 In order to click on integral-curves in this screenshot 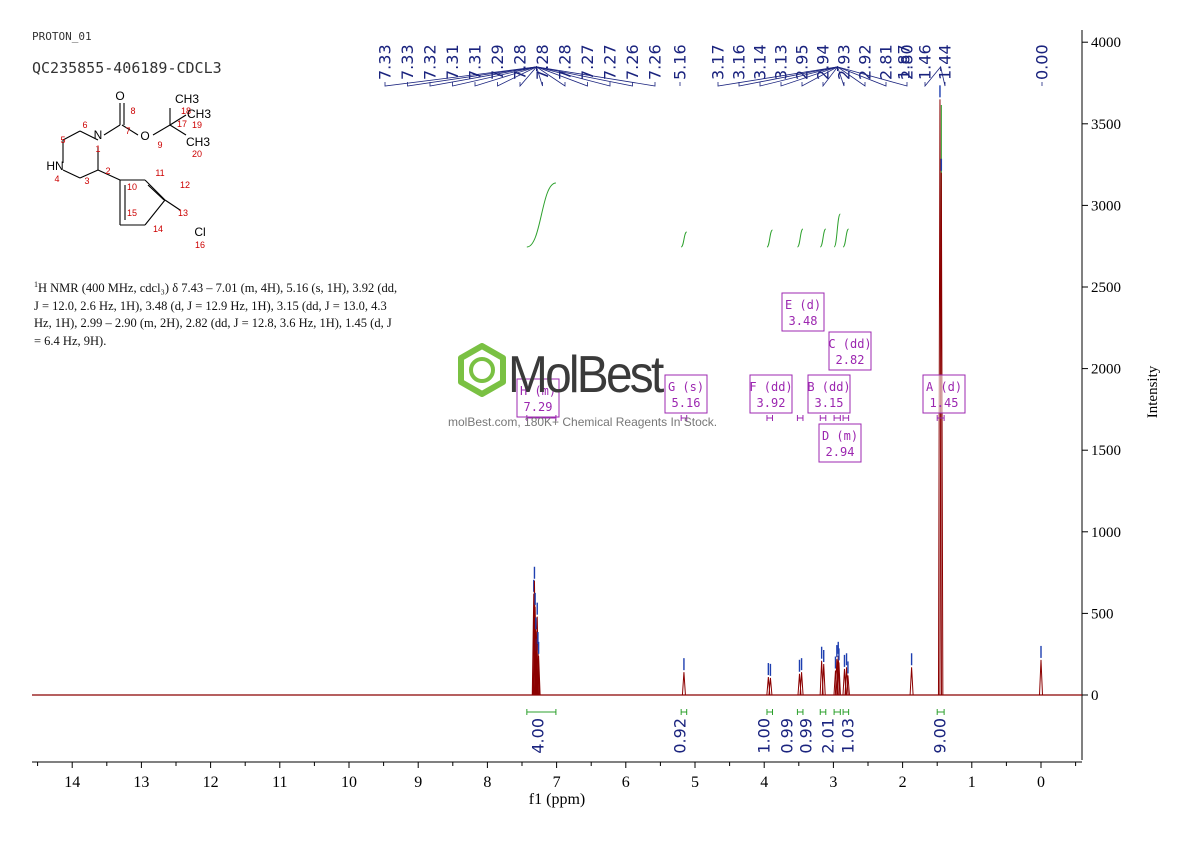, I will do `click(734, 176)`.